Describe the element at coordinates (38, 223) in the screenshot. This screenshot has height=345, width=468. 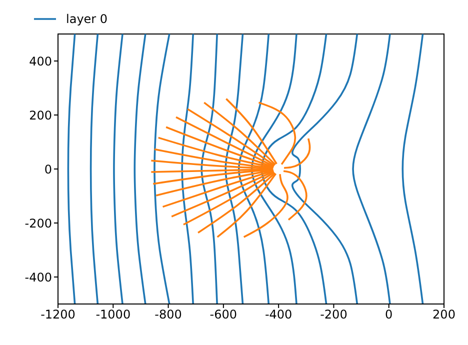
I see `y-tick-label: -200` at that location.